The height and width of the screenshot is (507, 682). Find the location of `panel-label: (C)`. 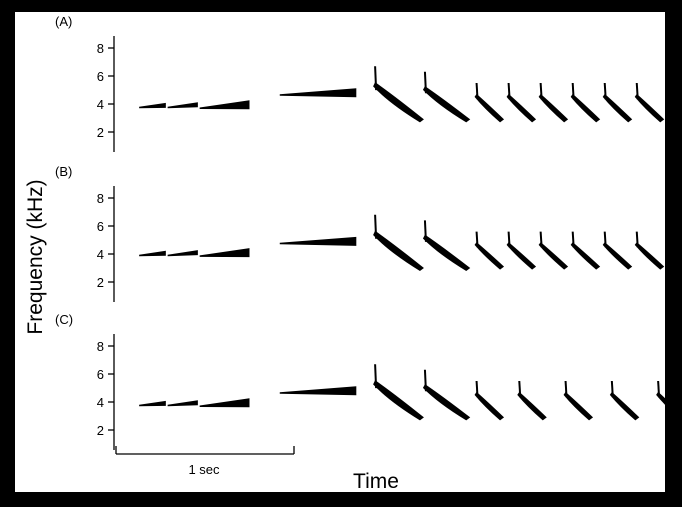

panel-label: (C) is located at coordinates (64, 319).